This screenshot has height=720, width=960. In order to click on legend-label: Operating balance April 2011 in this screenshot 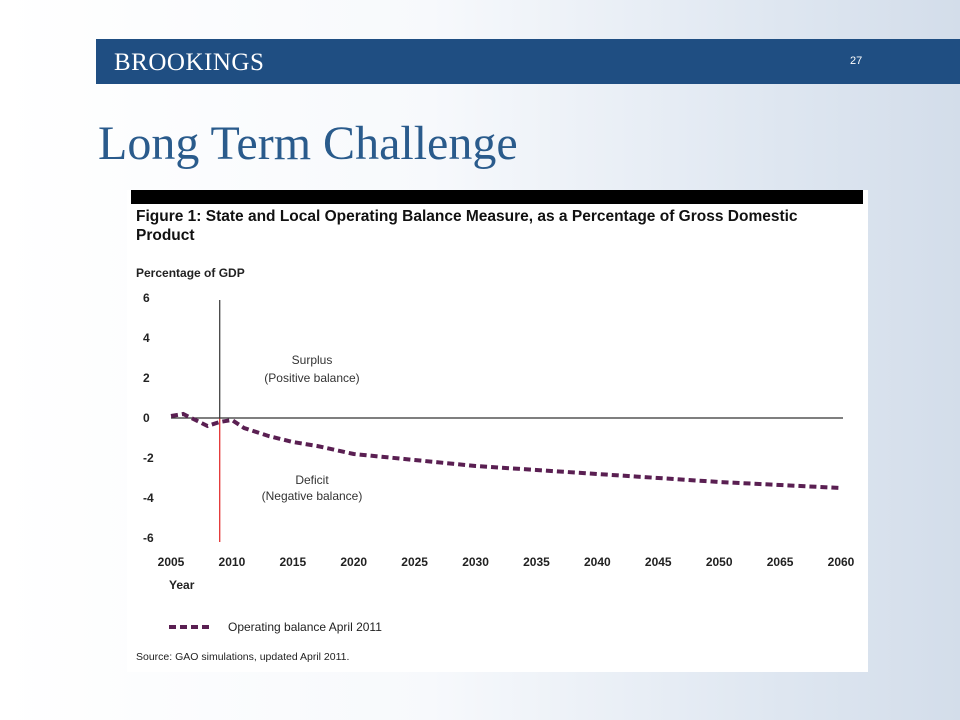, I will do `click(305, 627)`.